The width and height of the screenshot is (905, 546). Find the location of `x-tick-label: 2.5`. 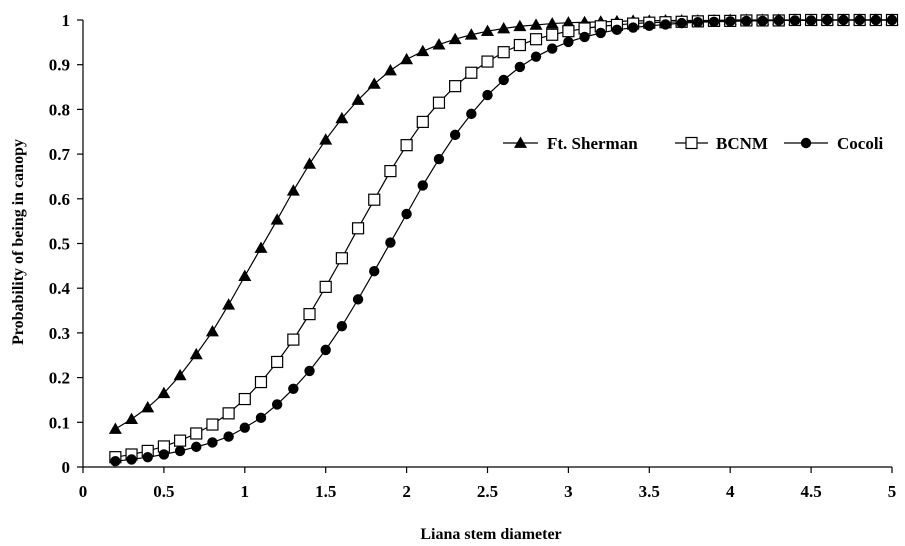

x-tick-label: 2.5 is located at coordinates (487, 491).